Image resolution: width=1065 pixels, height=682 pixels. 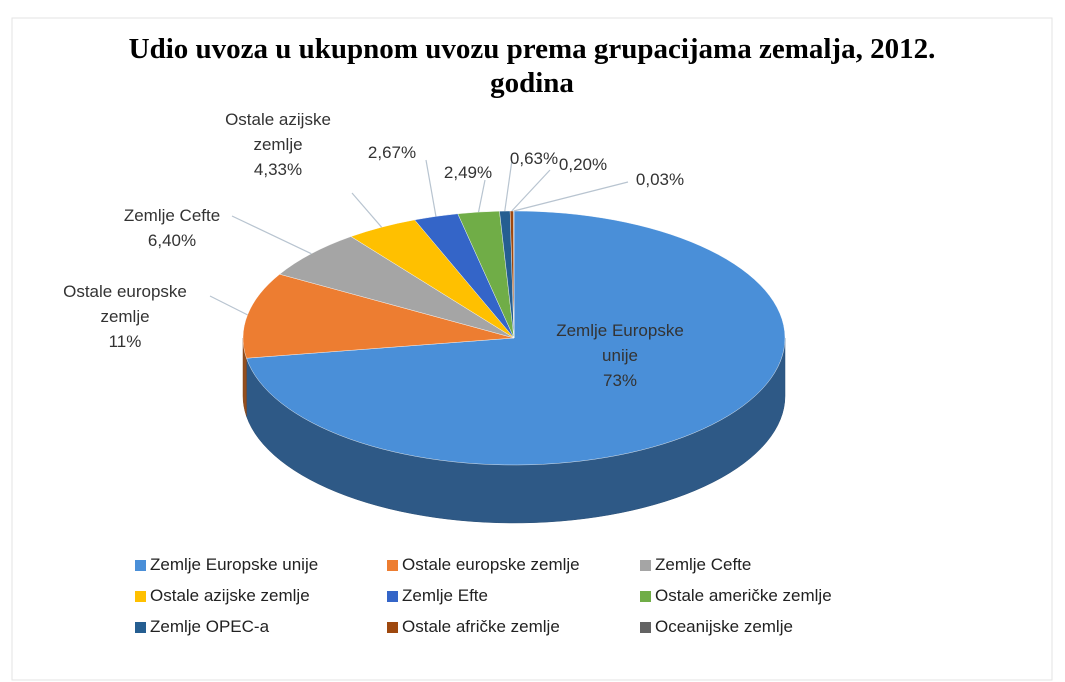 I want to click on data-label: Zemlje Europske unije 73%, so click(x=620, y=355).